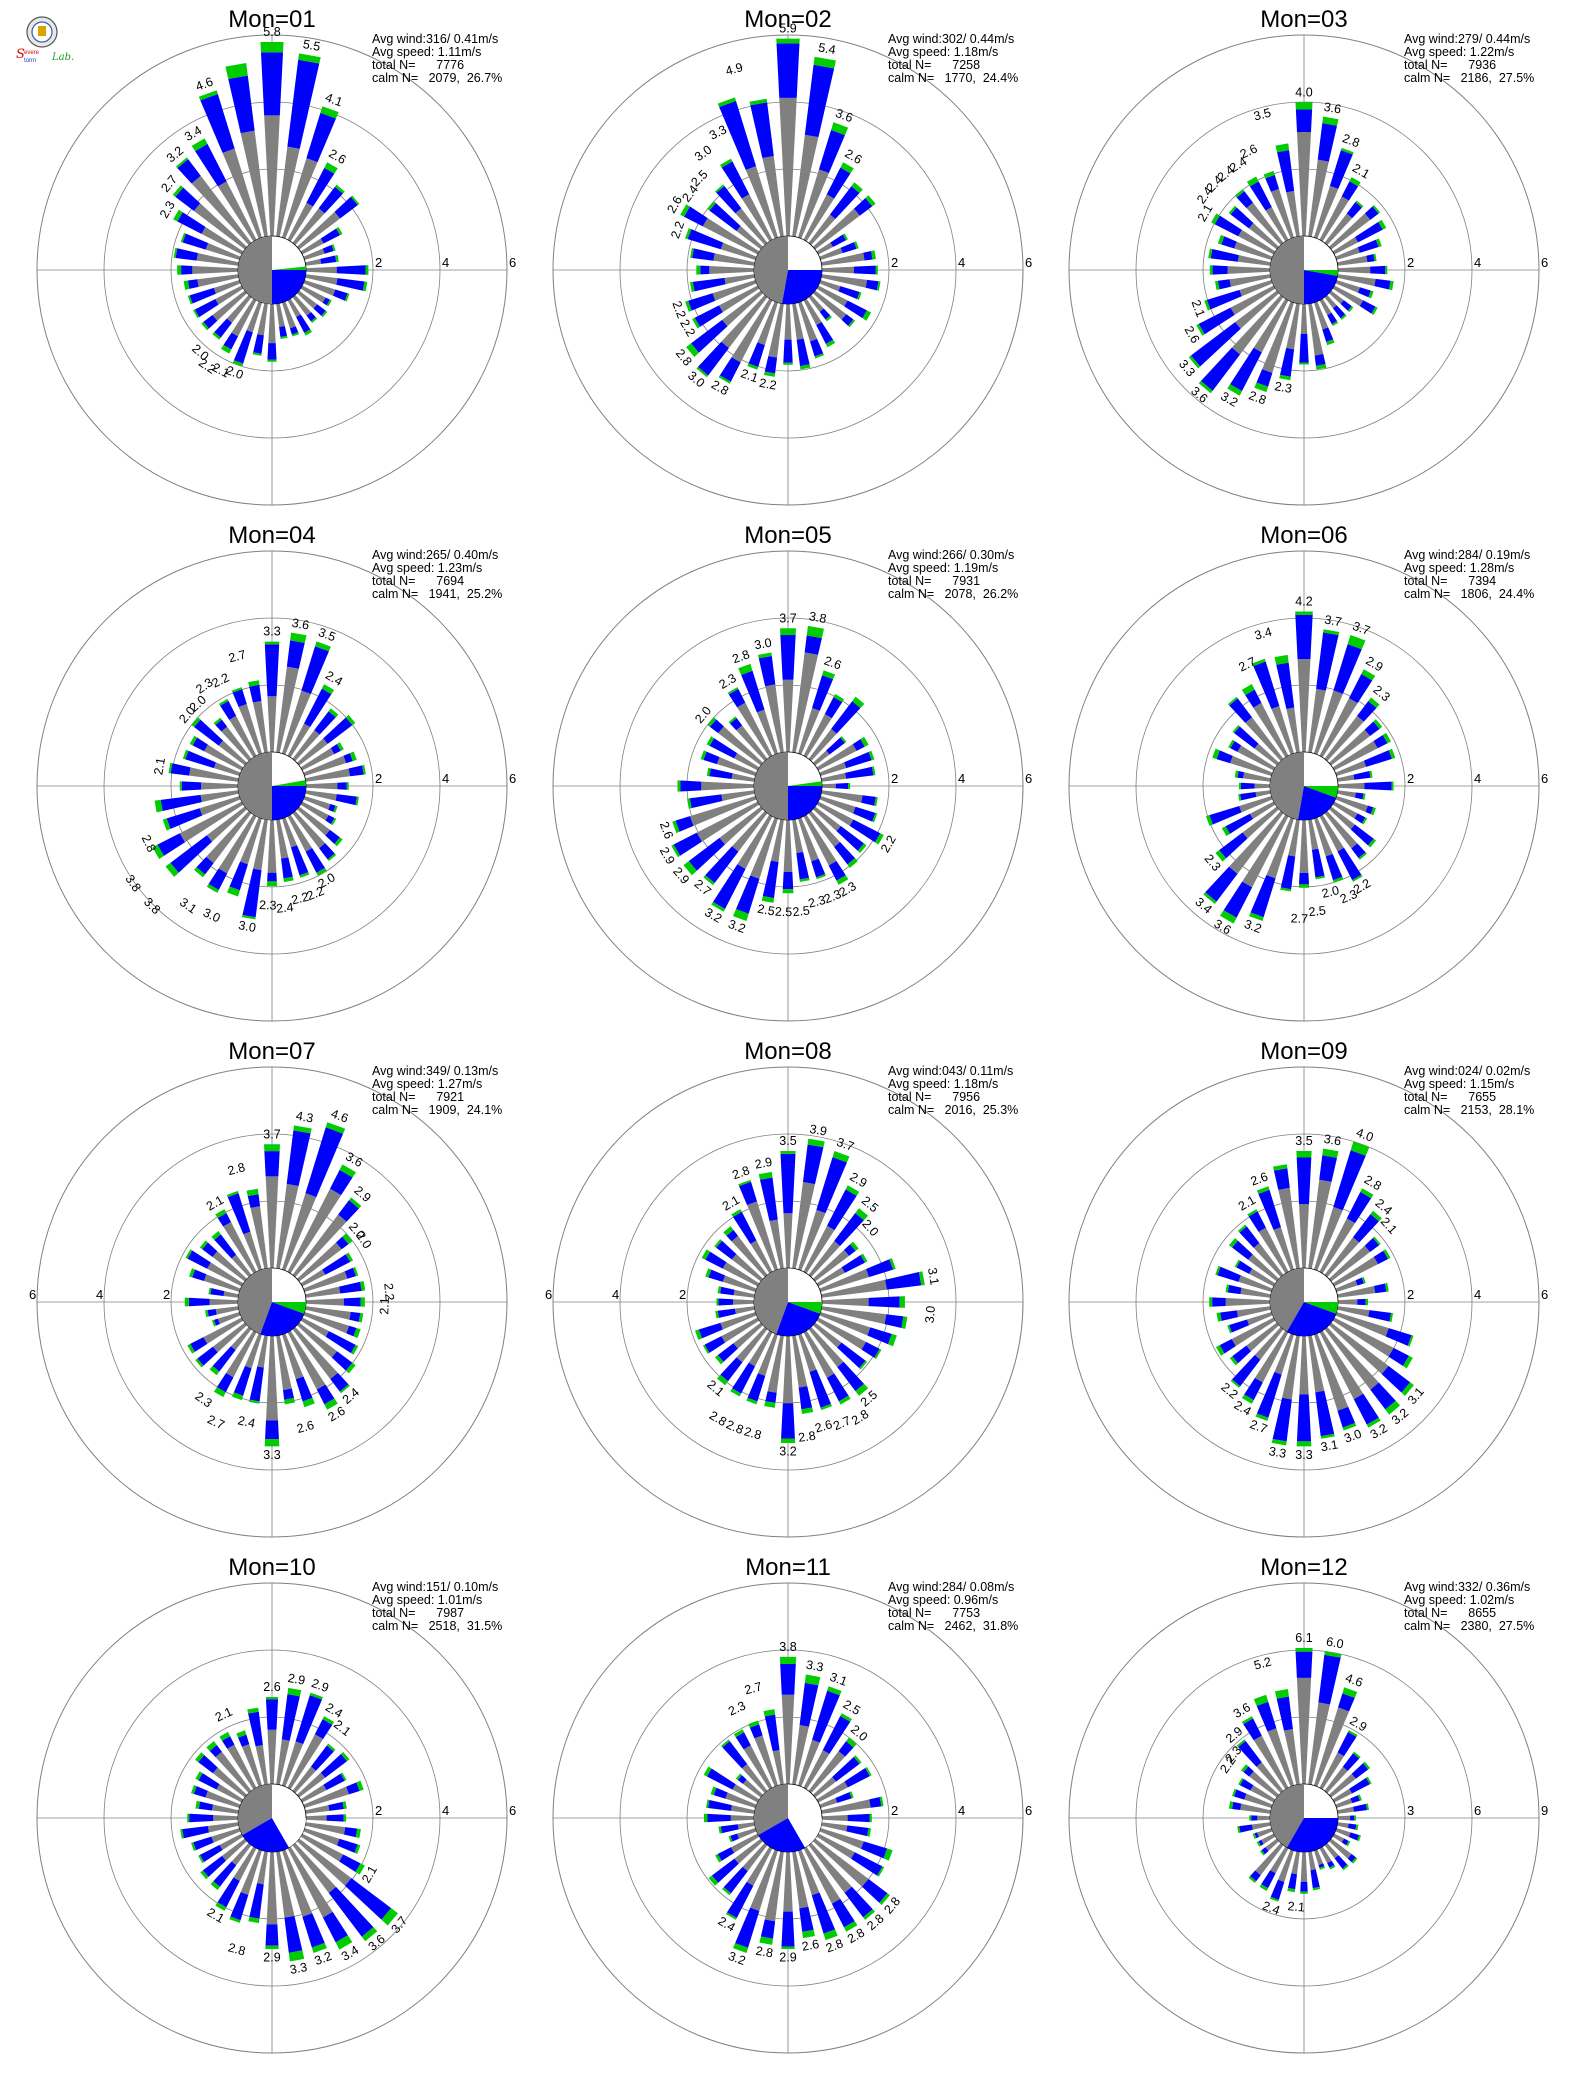 The width and height of the screenshot is (1580, 2090). What do you see at coordinates (1252, 926) in the screenshot?
I see `bar-value-label: 3.2` at bounding box center [1252, 926].